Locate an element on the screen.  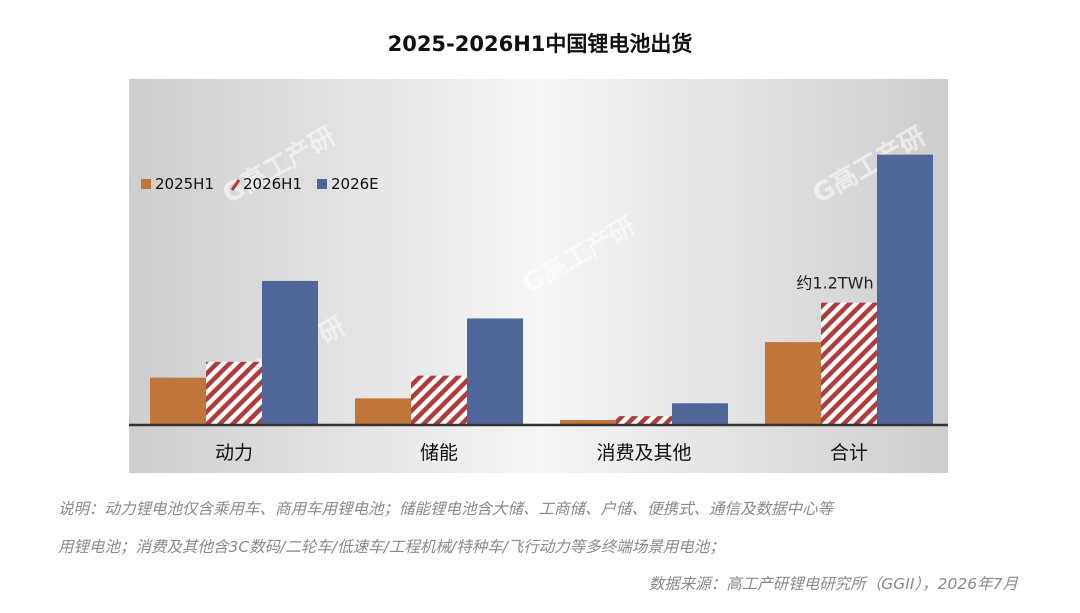
data-source: 数据来源：高工产研锂电研究所（GGII），2026年7月 is located at coordinates (833, 584).